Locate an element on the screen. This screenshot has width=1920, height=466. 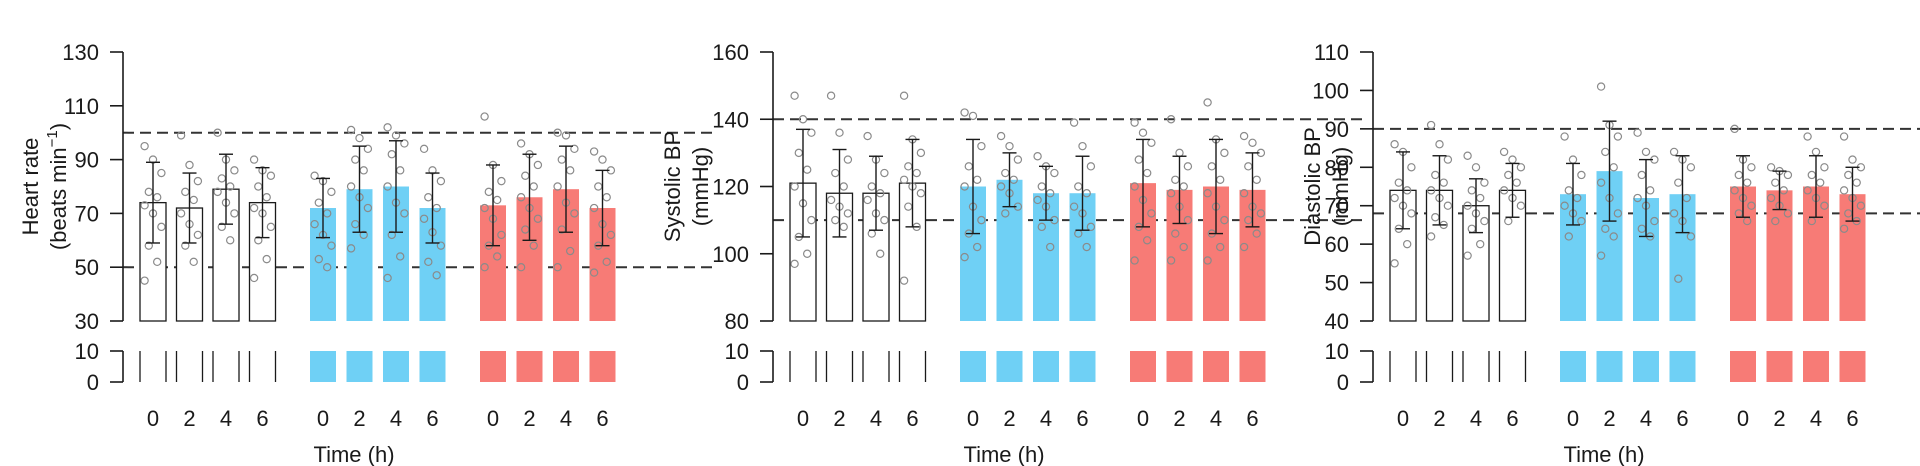
y-tick-label: 110 is located at coordinates (1331, 52).